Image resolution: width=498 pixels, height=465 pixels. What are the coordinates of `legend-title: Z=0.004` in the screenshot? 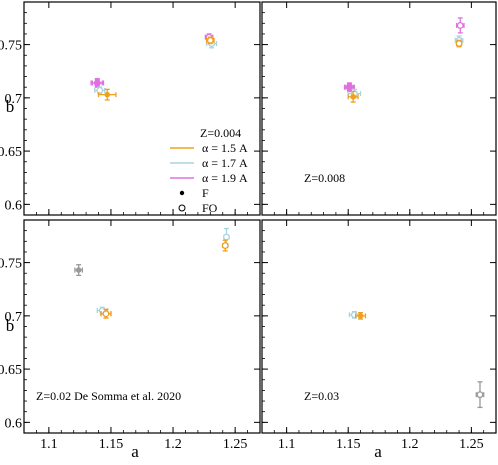 It's located at (220, 133).